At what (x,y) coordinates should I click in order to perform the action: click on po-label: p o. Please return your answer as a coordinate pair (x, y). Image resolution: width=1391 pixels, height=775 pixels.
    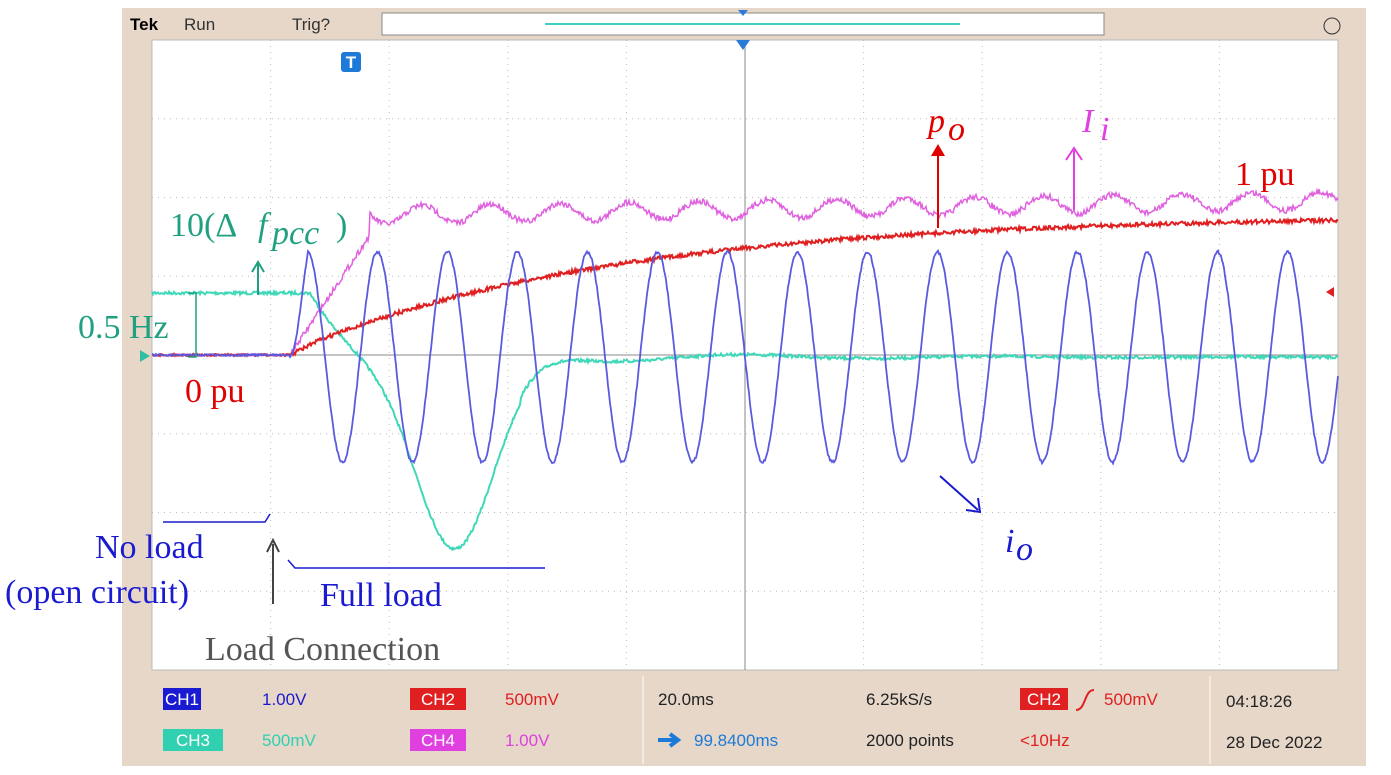
    Looking at the image, I should click on (945, 125).